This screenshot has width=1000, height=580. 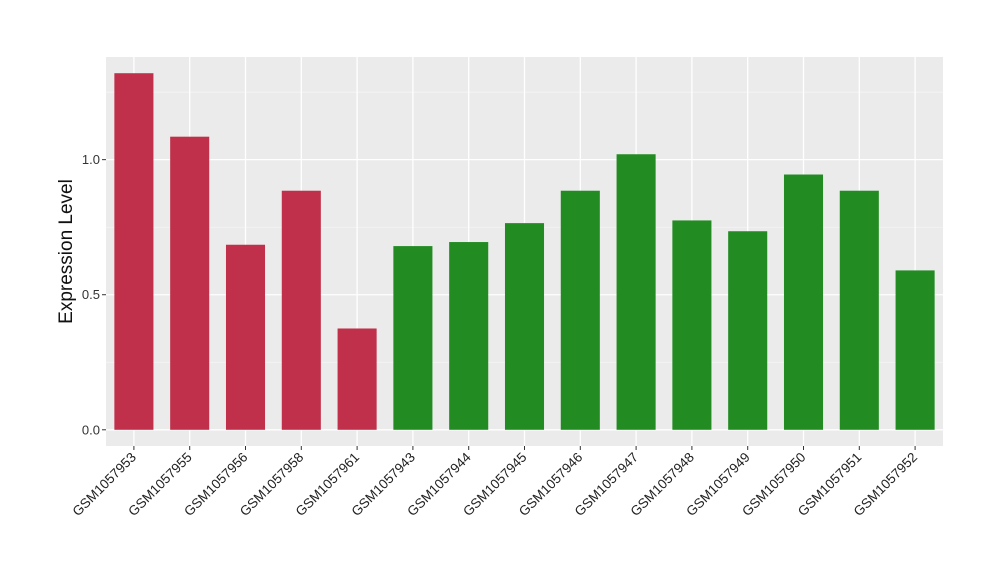 What do you see at coordinates (134, 251) in the screenshot?
I see `bar-GSM1057953` at bounding box center [134, 251].